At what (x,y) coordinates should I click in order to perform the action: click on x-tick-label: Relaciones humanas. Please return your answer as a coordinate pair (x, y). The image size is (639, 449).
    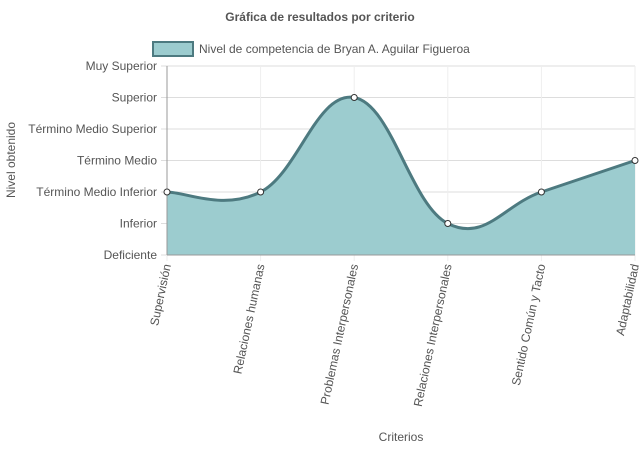
    Looking at the image, I should click on (249, 319).